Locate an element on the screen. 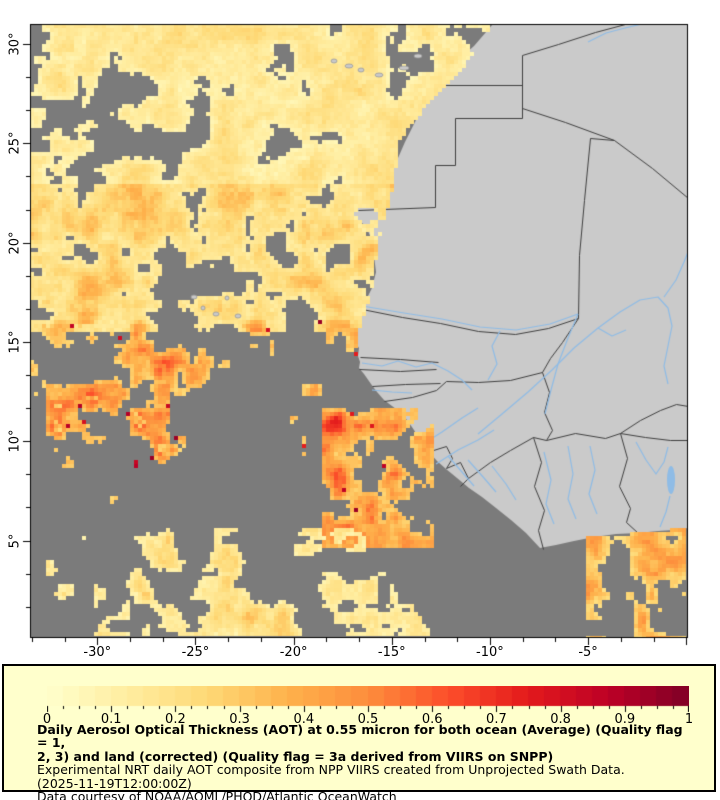  x-axis-tick-label: -10° is located at coordinates (490, 652).